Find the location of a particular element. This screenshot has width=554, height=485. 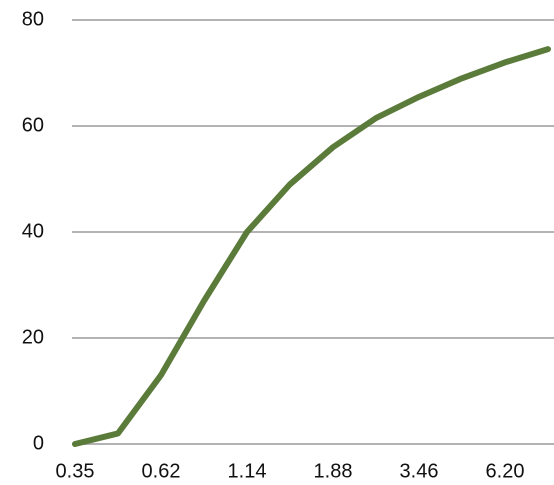

x-tick-label: 0.62 is located at coordinates (161, 471).